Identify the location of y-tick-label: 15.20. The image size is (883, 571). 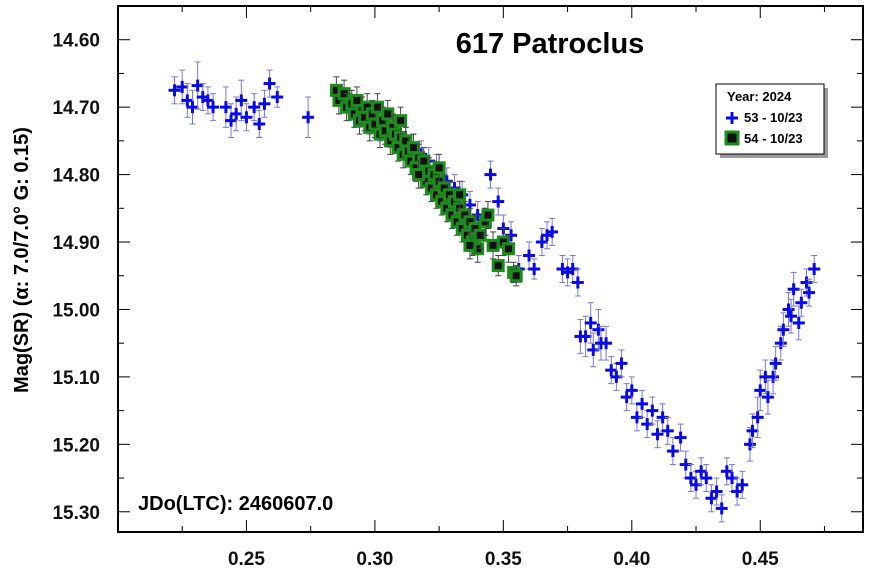
(76, 445).